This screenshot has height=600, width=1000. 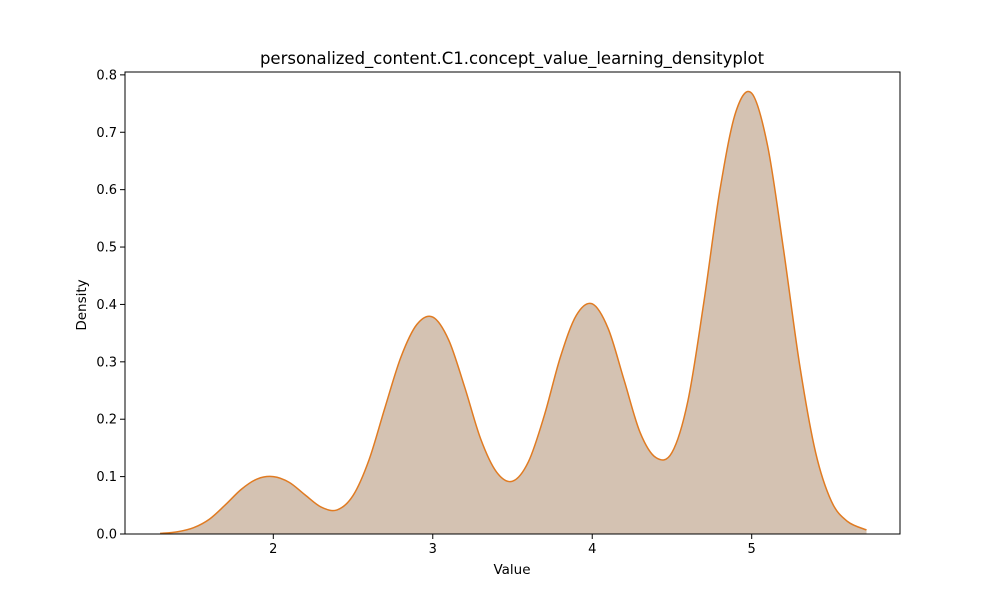 I want to click on x-axis-label: Value, so click(x=511, y=570).